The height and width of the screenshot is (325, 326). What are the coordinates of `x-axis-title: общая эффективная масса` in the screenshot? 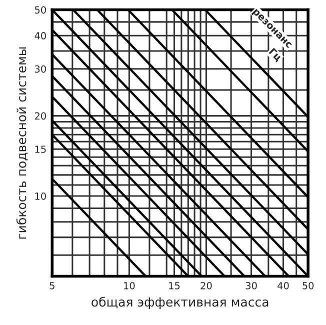 It's located at (180, 303).